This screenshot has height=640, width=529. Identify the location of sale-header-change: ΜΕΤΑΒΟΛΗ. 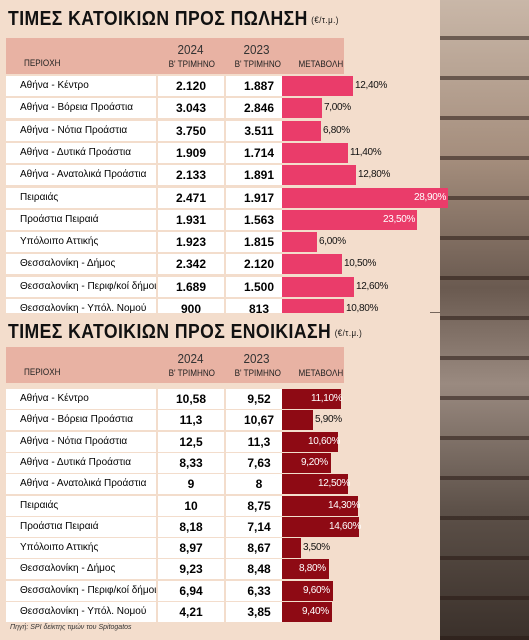
(321, 64).